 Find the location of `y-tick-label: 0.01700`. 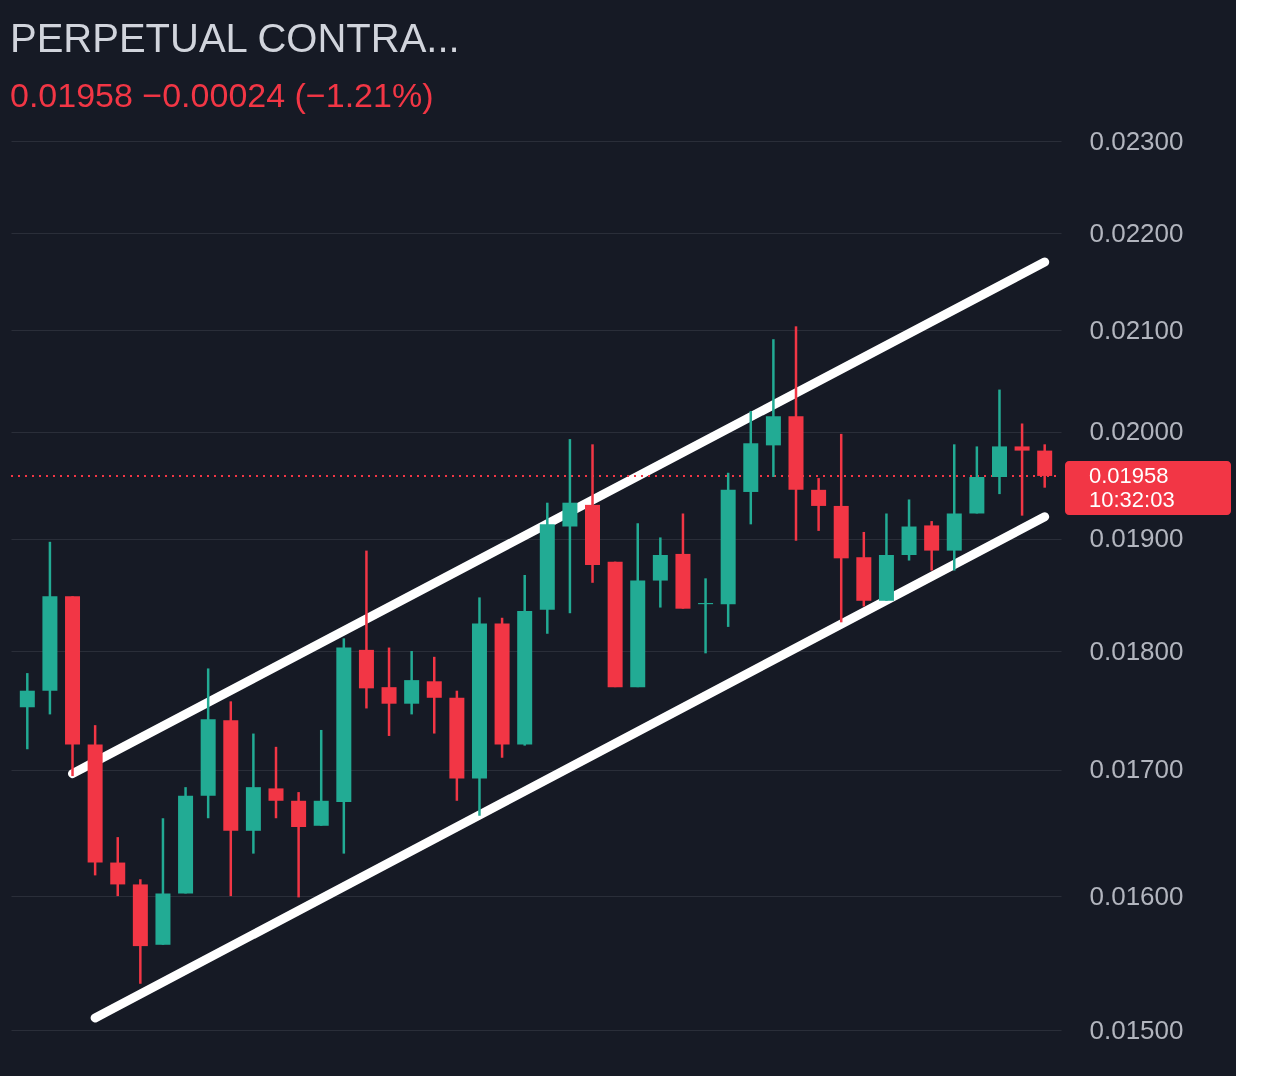

y-tick-label: 0.01700 is located at coordinates (1136, 769).